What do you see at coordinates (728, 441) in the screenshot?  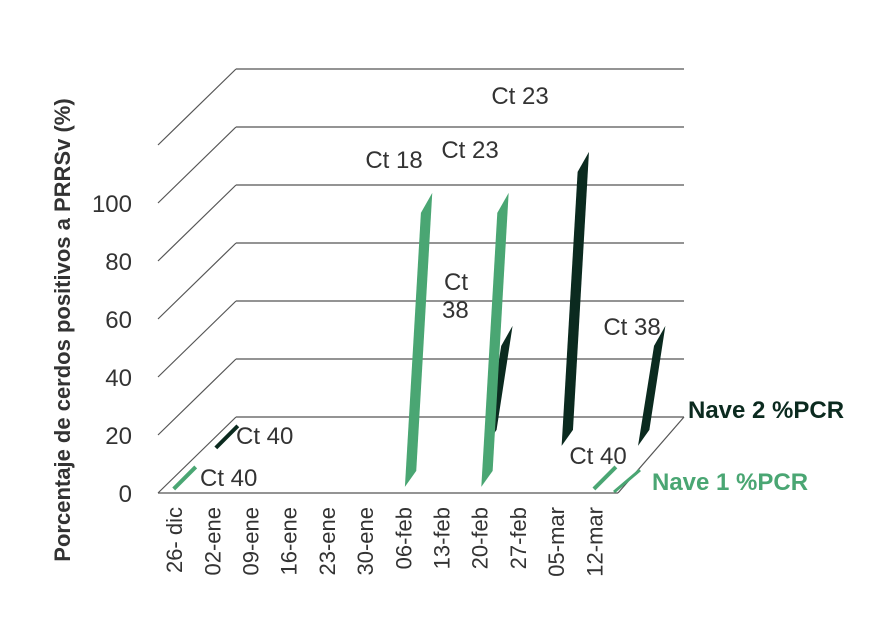 I see `legend: Nave 2 %PCR Nave 1 %PCR` at bounding box center [728, 441].